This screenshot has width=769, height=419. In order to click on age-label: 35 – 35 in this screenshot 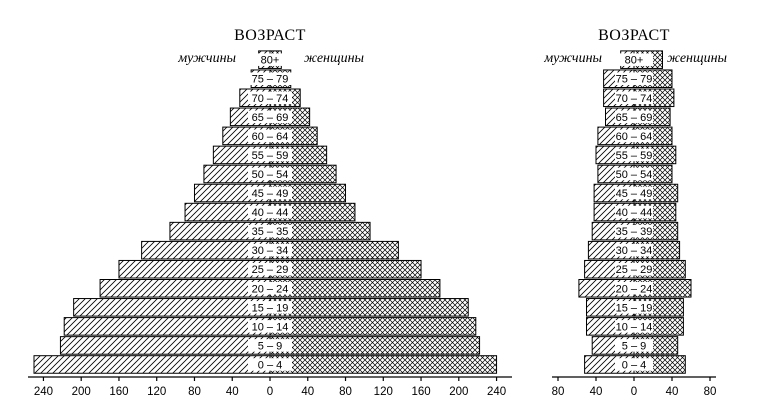, I will do `click(270, 232)`.